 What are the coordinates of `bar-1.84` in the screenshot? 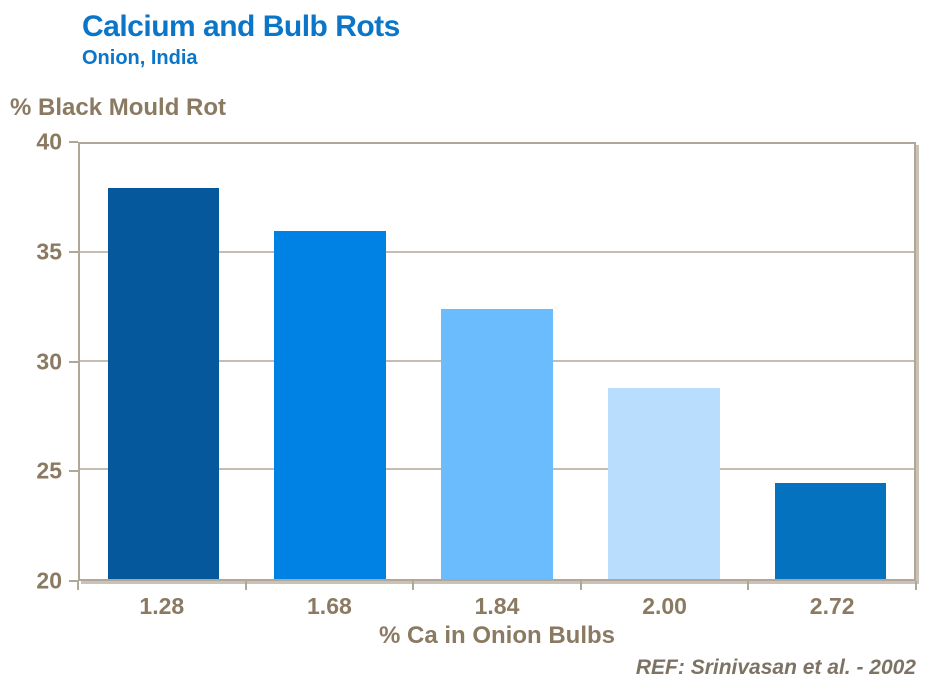 It's located at (497, 444).